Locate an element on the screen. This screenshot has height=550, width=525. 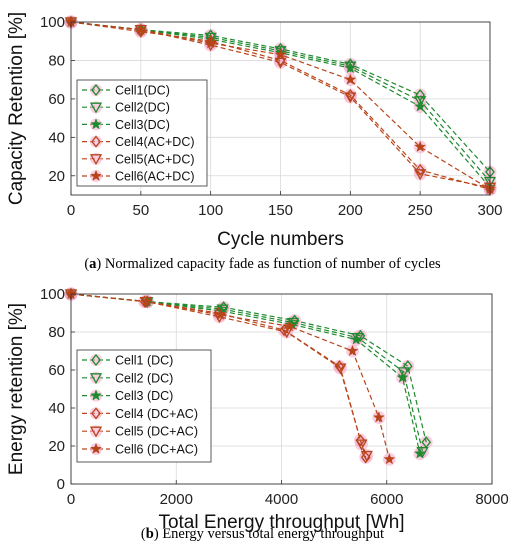
x-tick-label: 4000 is located at coordinates (281, 499).